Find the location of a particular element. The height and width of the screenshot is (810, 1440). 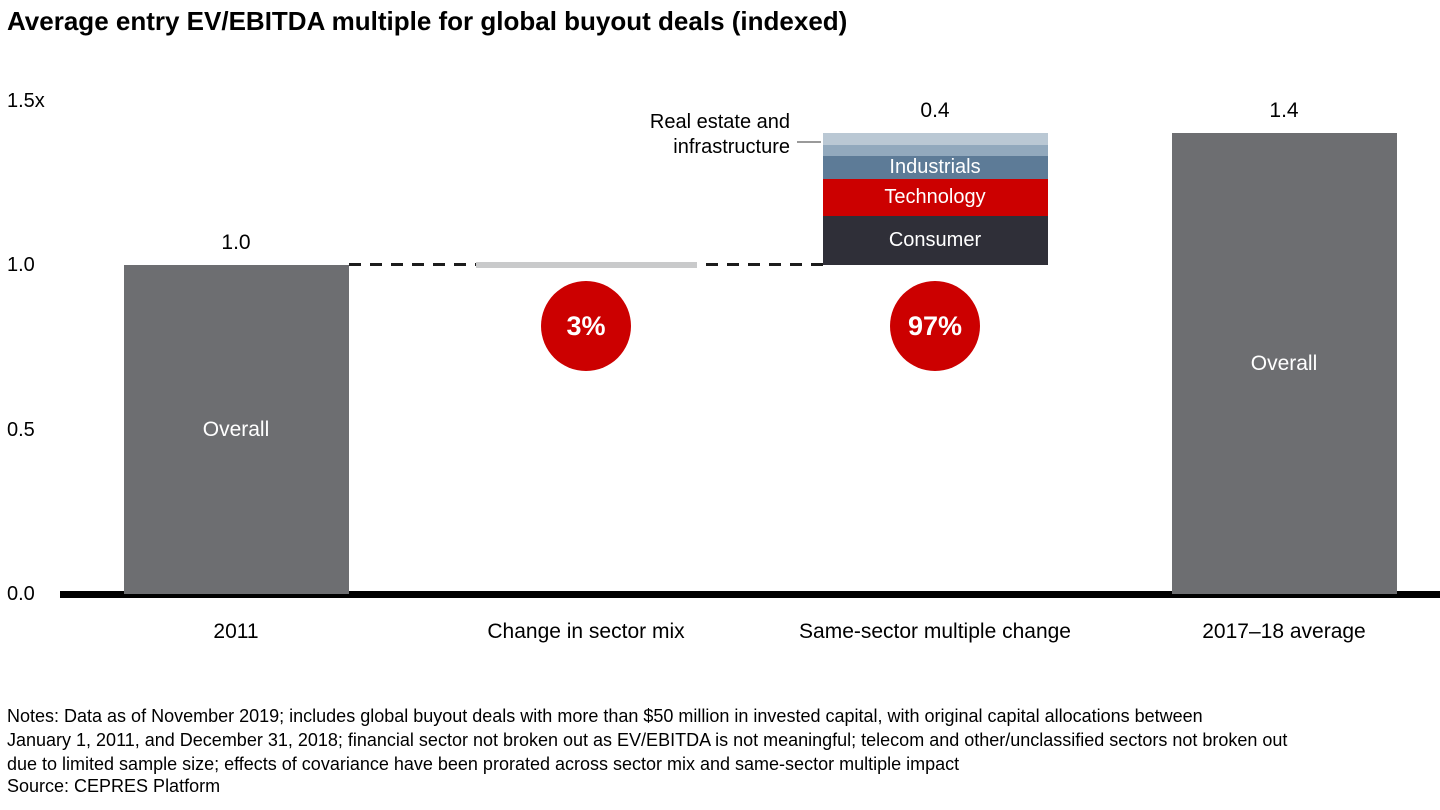

bar-change-in-sector-mix is located at coordinates (586, 265).